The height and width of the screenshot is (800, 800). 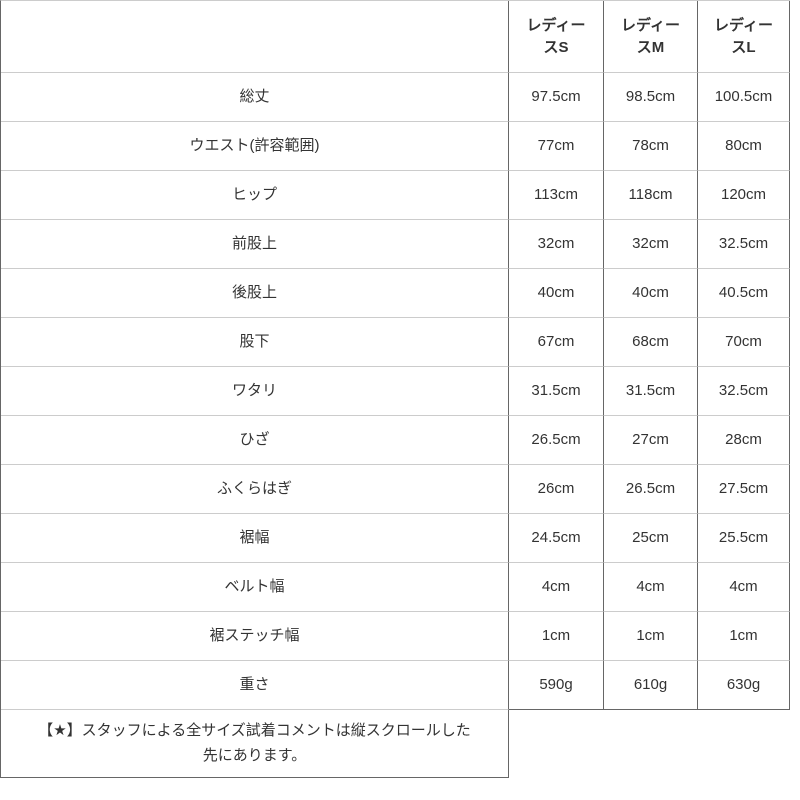 What do you see at coordinates (255, 244) in the screenshot?
I see `spec-label-cell: 前股上` at bounding box center [255, 244].